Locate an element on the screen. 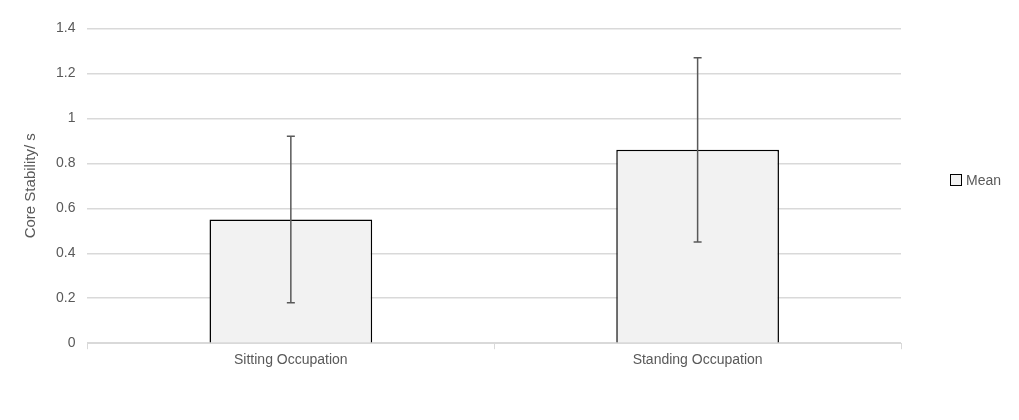 The height and width of the screenshot is (420, 1019). y-tick-label: 0.4 is located at coordinates (65, 252).